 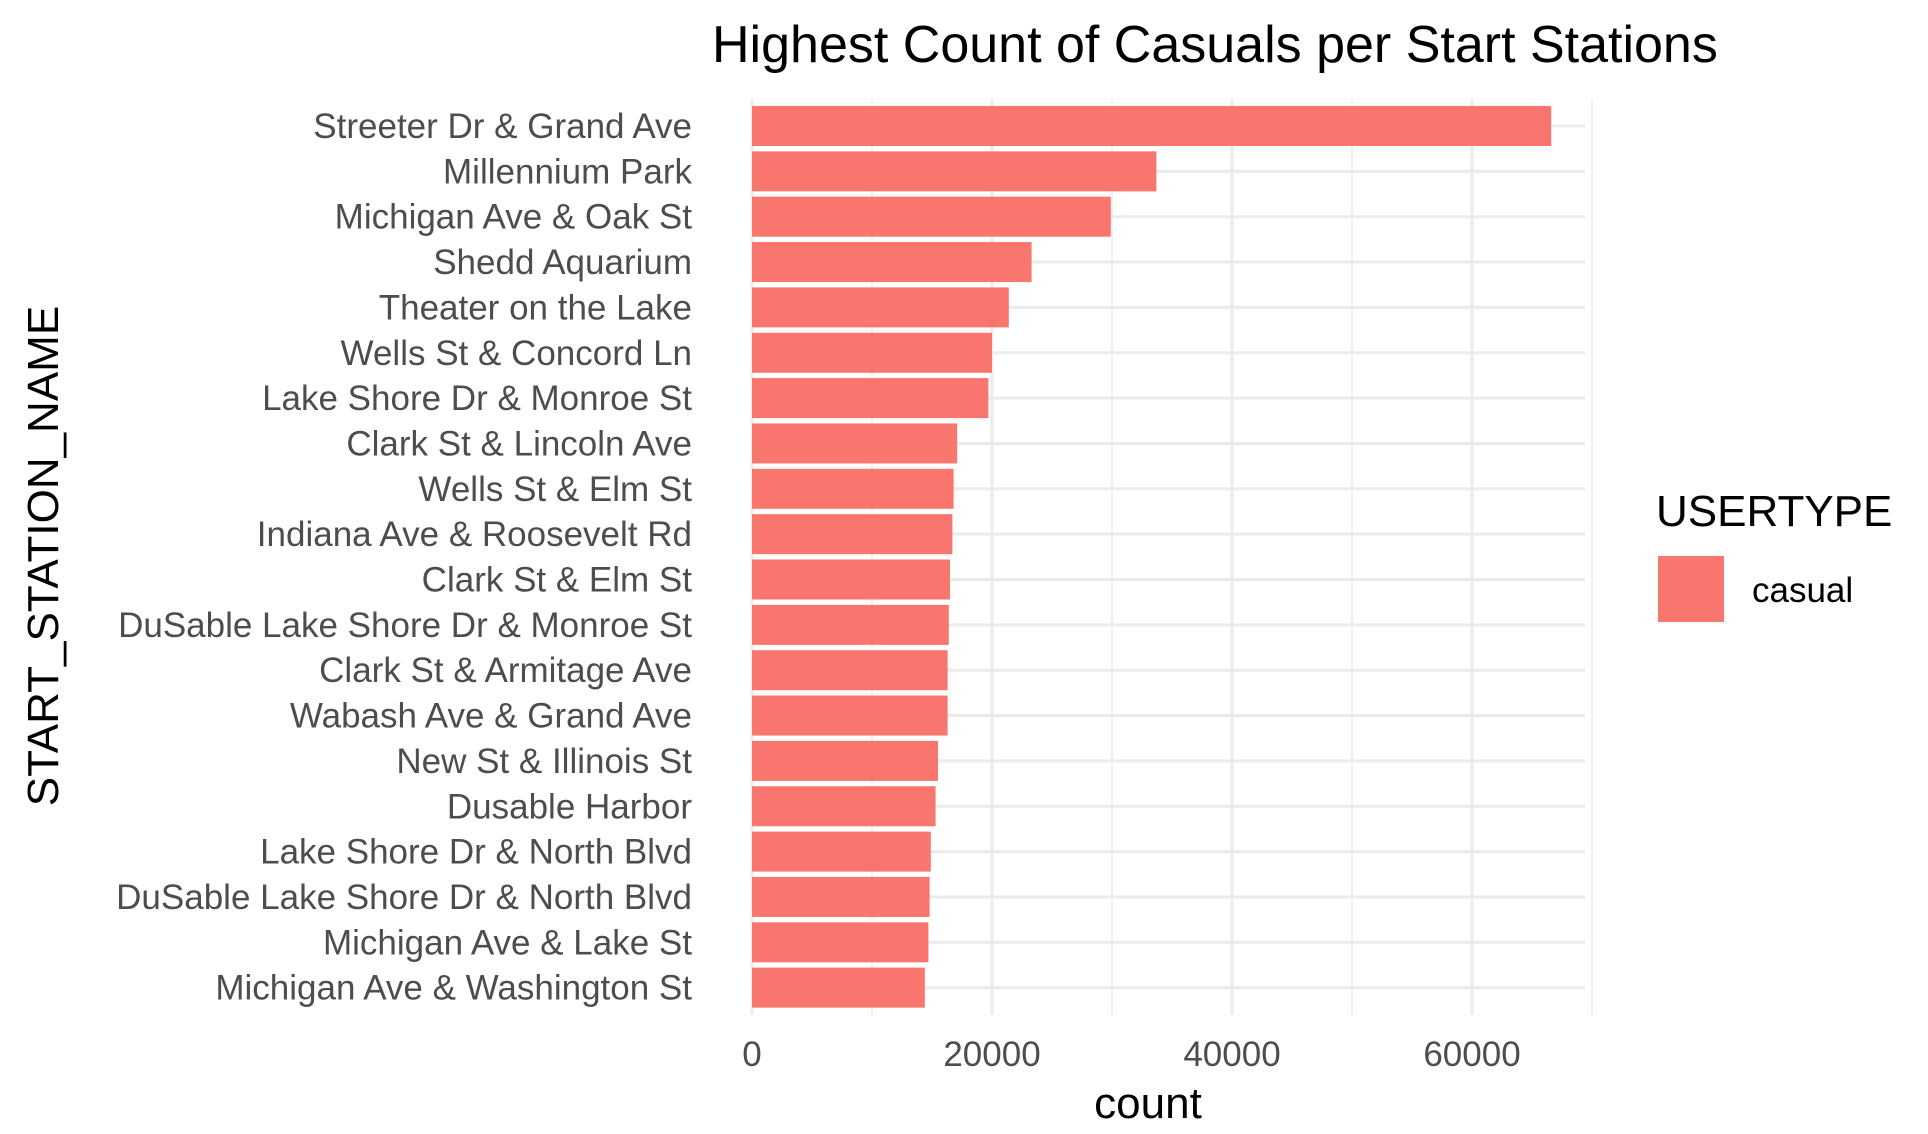 What do you see at coordinates (562, 262) in the screenshot?
I see `y-tick-label: Shedd Aquarium` at bounding box center [562, 262].